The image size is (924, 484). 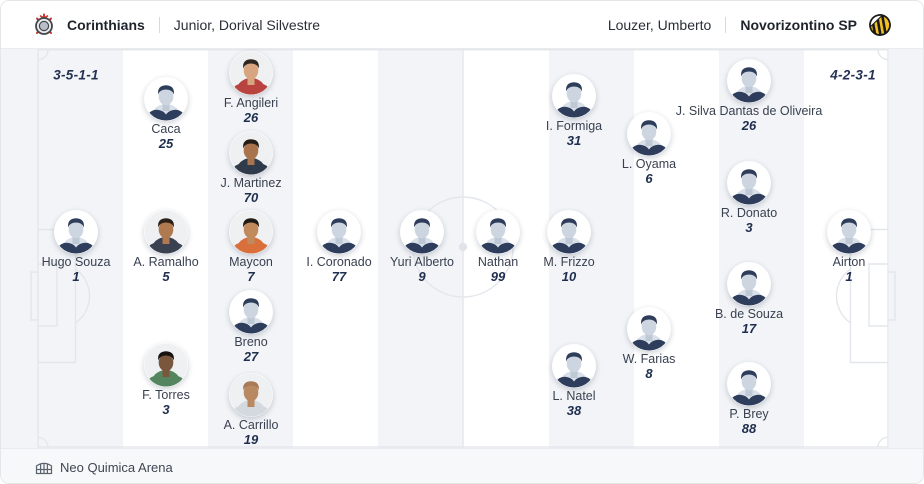 What do you see at coordinates (166, 129) in the screenshot?
I see `player-name: Caca` at bounding box center [166, 129].